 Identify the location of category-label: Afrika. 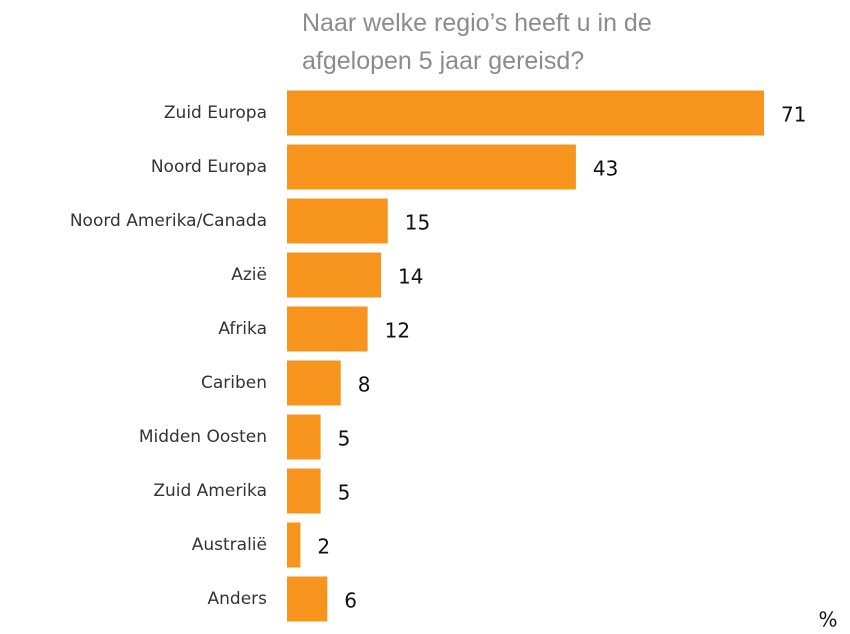
(242, 329).